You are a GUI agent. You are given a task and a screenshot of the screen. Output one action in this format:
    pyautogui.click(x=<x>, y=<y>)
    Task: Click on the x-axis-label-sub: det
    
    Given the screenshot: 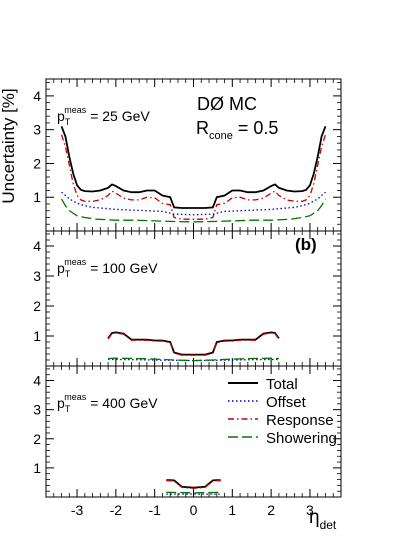 What is the action you would take?
    pyautogui.click(x=328, y=525)
    